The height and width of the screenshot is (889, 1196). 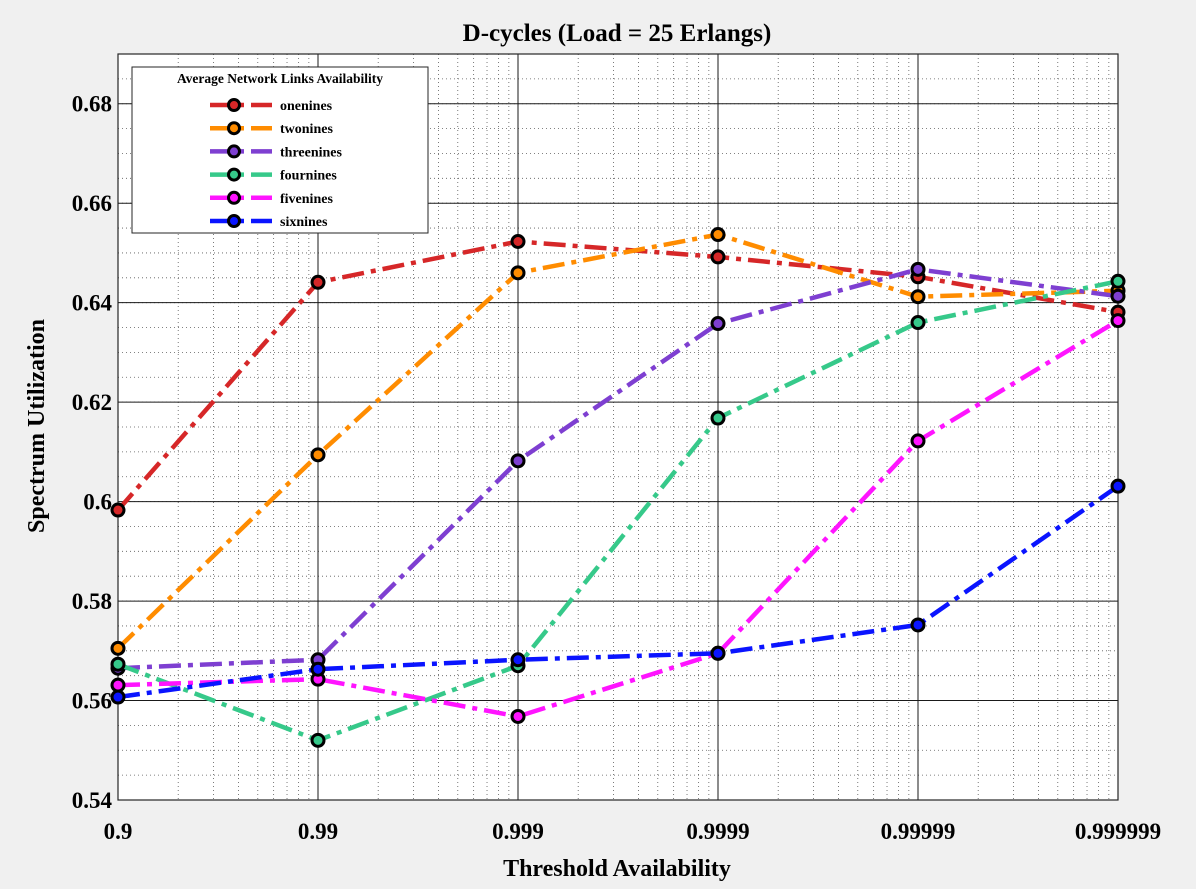 I want to click on y-tick-label: 0.54, so click(x=92, y=800).